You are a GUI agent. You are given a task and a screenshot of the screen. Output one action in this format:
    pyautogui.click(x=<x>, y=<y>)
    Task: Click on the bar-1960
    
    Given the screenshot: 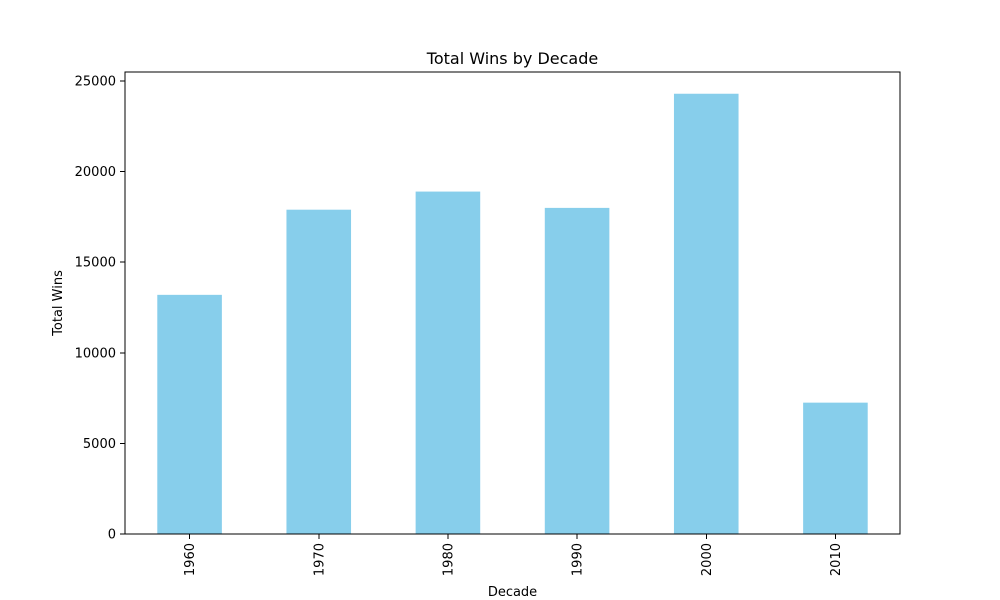 What is the action you would take?
    pyautogui.click(x=189, y=414)
    